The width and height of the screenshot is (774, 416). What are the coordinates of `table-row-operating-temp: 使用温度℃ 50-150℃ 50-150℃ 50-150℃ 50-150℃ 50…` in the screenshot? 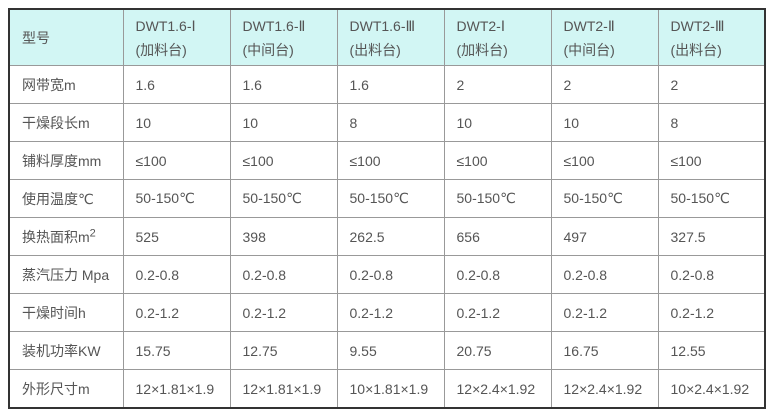 It's located at (387, 198).